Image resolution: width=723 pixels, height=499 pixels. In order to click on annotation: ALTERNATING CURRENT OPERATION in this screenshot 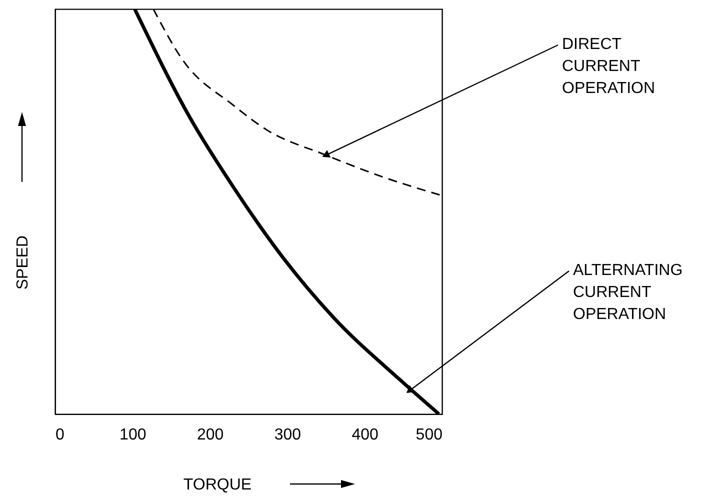, I will do `click(628, 292)`.